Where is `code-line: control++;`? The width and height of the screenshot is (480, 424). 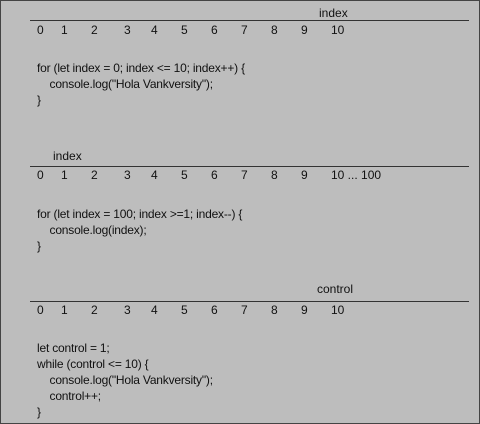 code-line: control++; is located at coordinates (69, 396).